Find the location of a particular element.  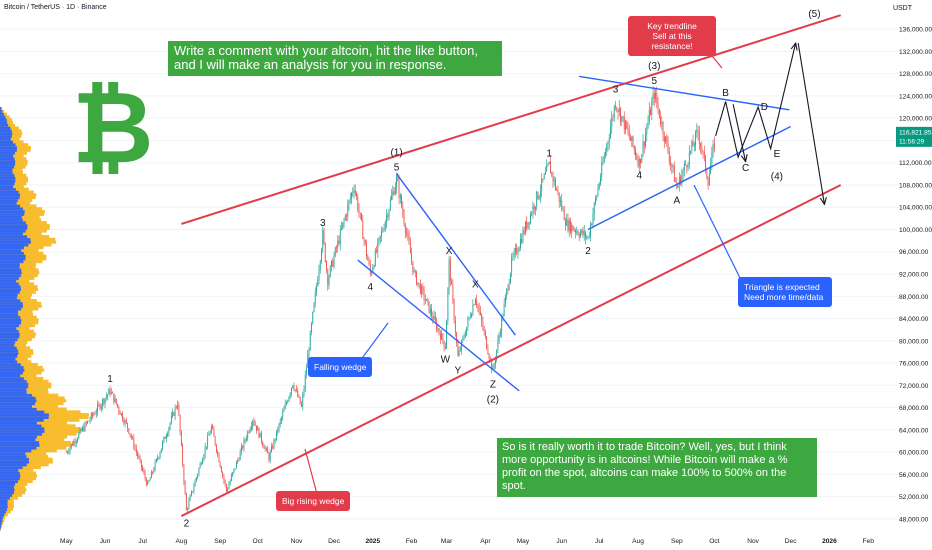

wave-label: 1 is located at coordinates (110, 379).